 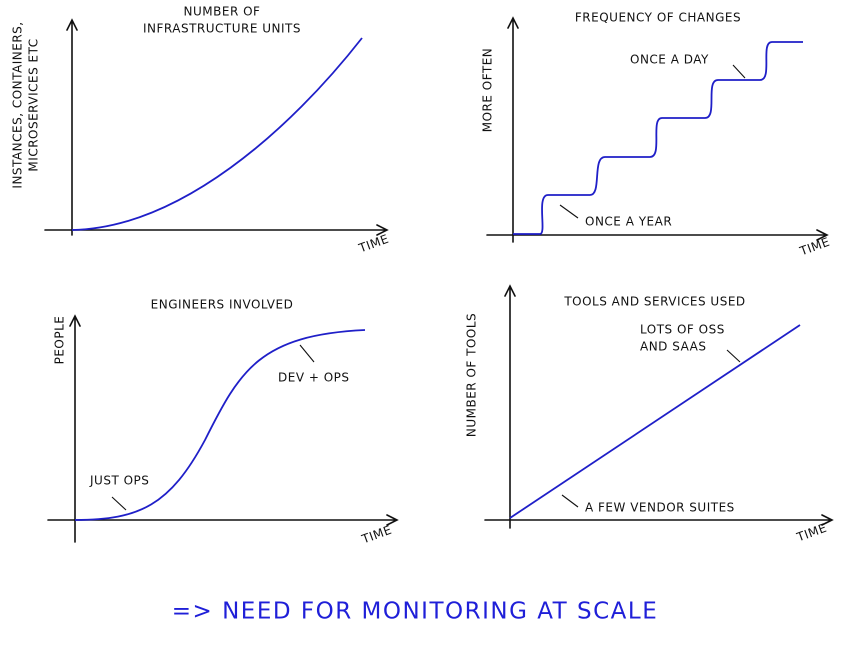 I want to click on footer: => NEED FOR MONITORING AT SCALE, so click(x=415, y=612).